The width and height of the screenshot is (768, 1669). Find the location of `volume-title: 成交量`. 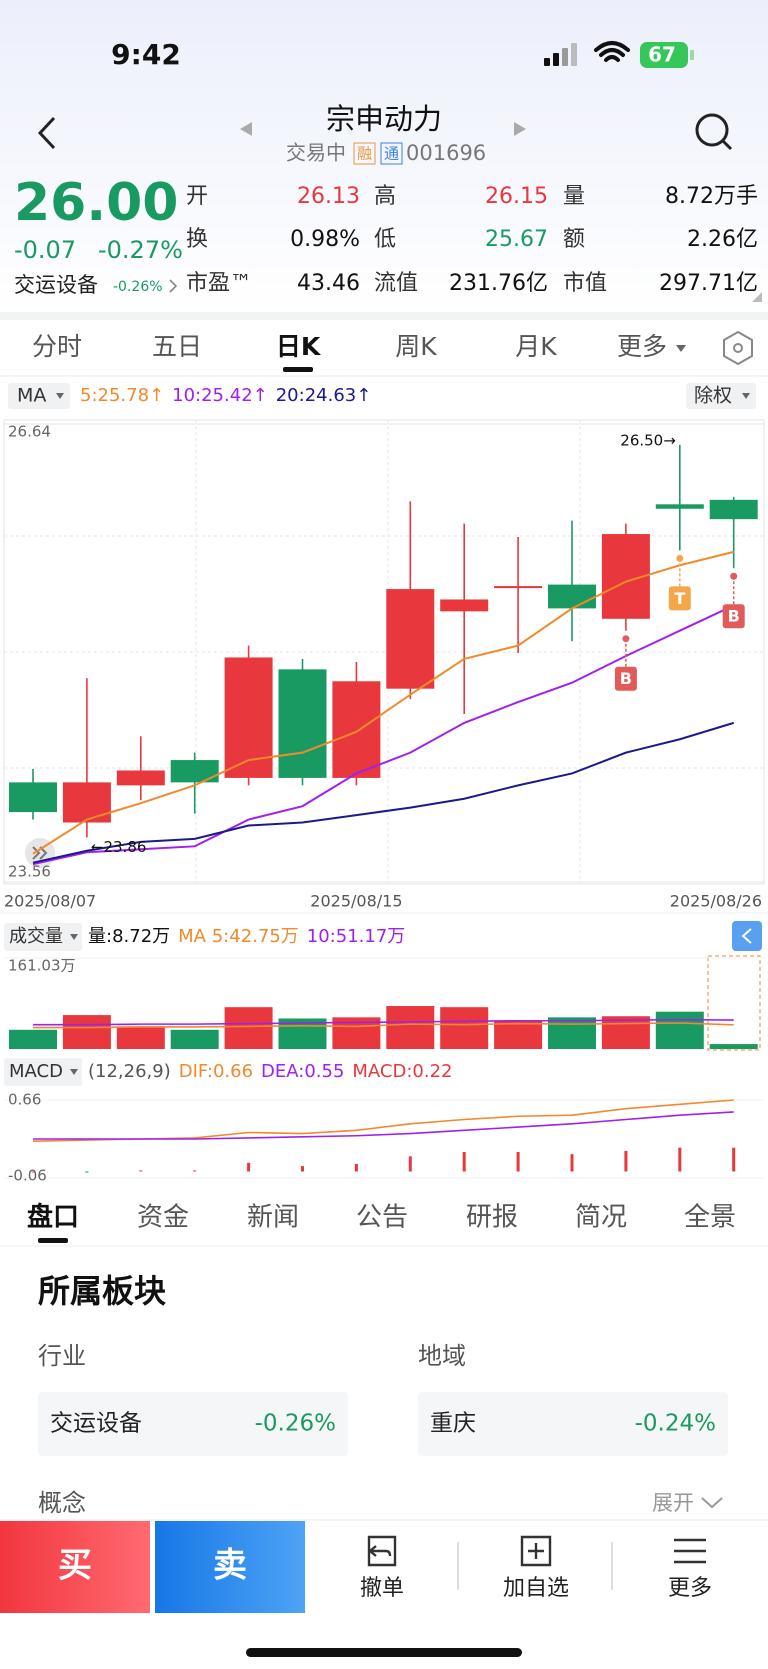

volume-title: 成交量 is located at coordinates (36, 936).